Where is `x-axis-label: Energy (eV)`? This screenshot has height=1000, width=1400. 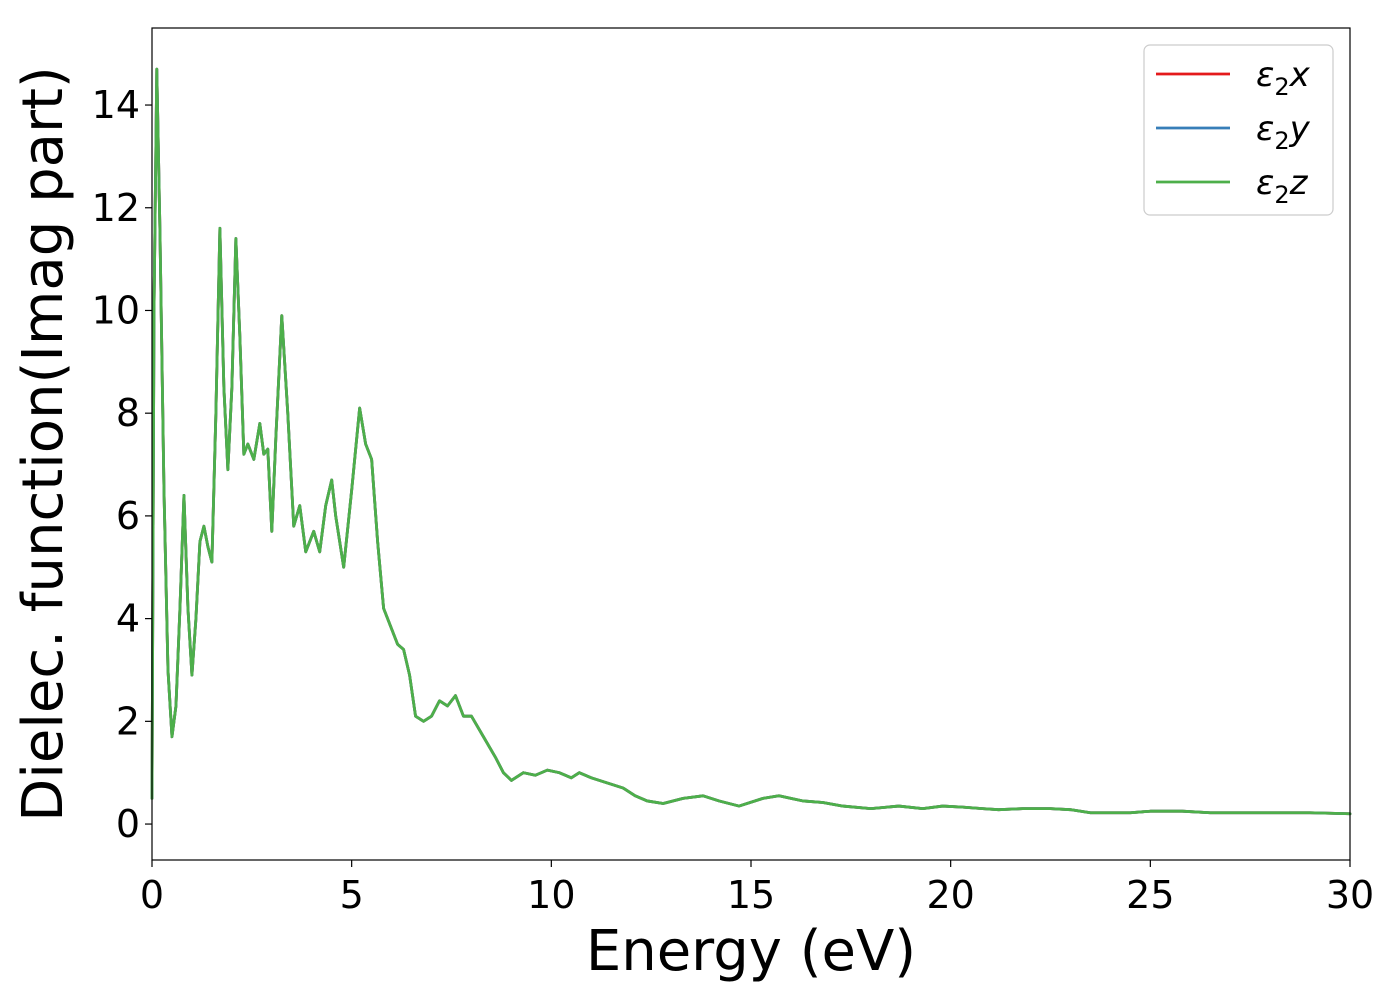
x-axis-label: Energy (eV) is located at coordinates (751, 951).